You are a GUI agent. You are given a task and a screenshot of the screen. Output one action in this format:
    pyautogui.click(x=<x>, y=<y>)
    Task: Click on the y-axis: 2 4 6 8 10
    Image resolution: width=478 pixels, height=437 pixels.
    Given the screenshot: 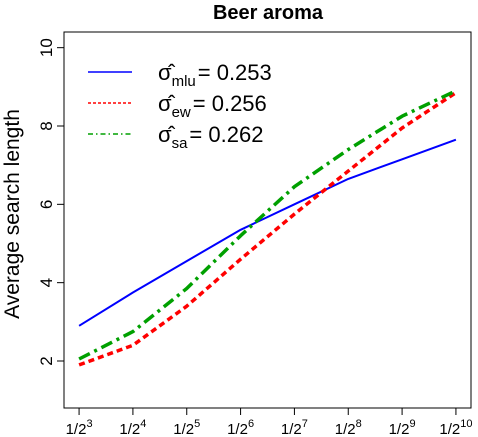 What is the action you would take?
    pyautogui.click(x=50, y=202)
    